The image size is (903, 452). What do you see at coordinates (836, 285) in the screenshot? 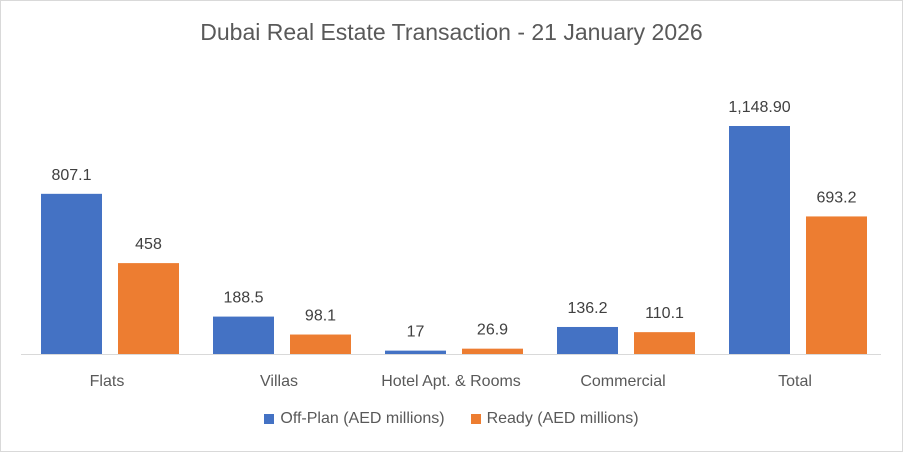
I see `bar-ready-total` at bounding box center [836, 285].